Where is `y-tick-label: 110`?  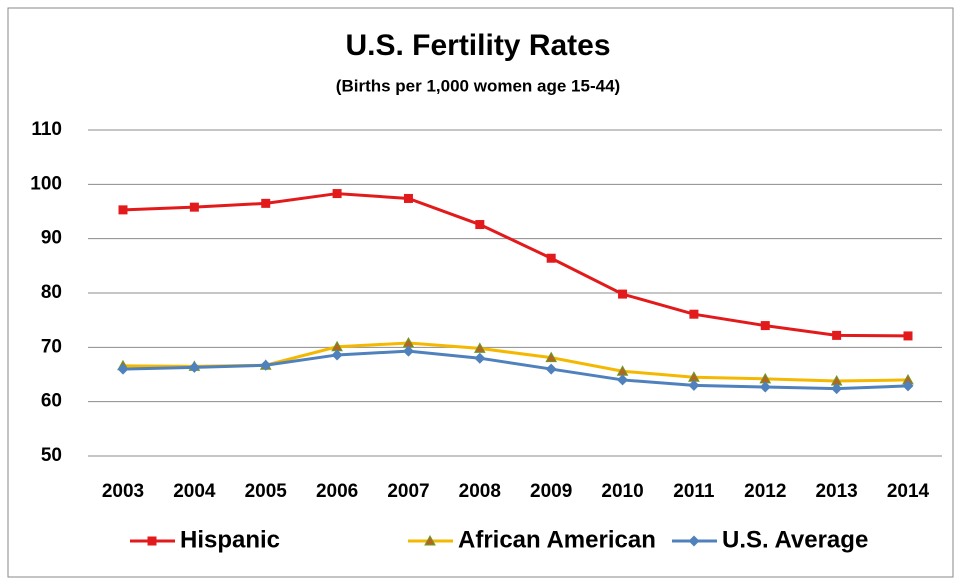 y-tick-label: 110 is located at coordinates (46, 129).